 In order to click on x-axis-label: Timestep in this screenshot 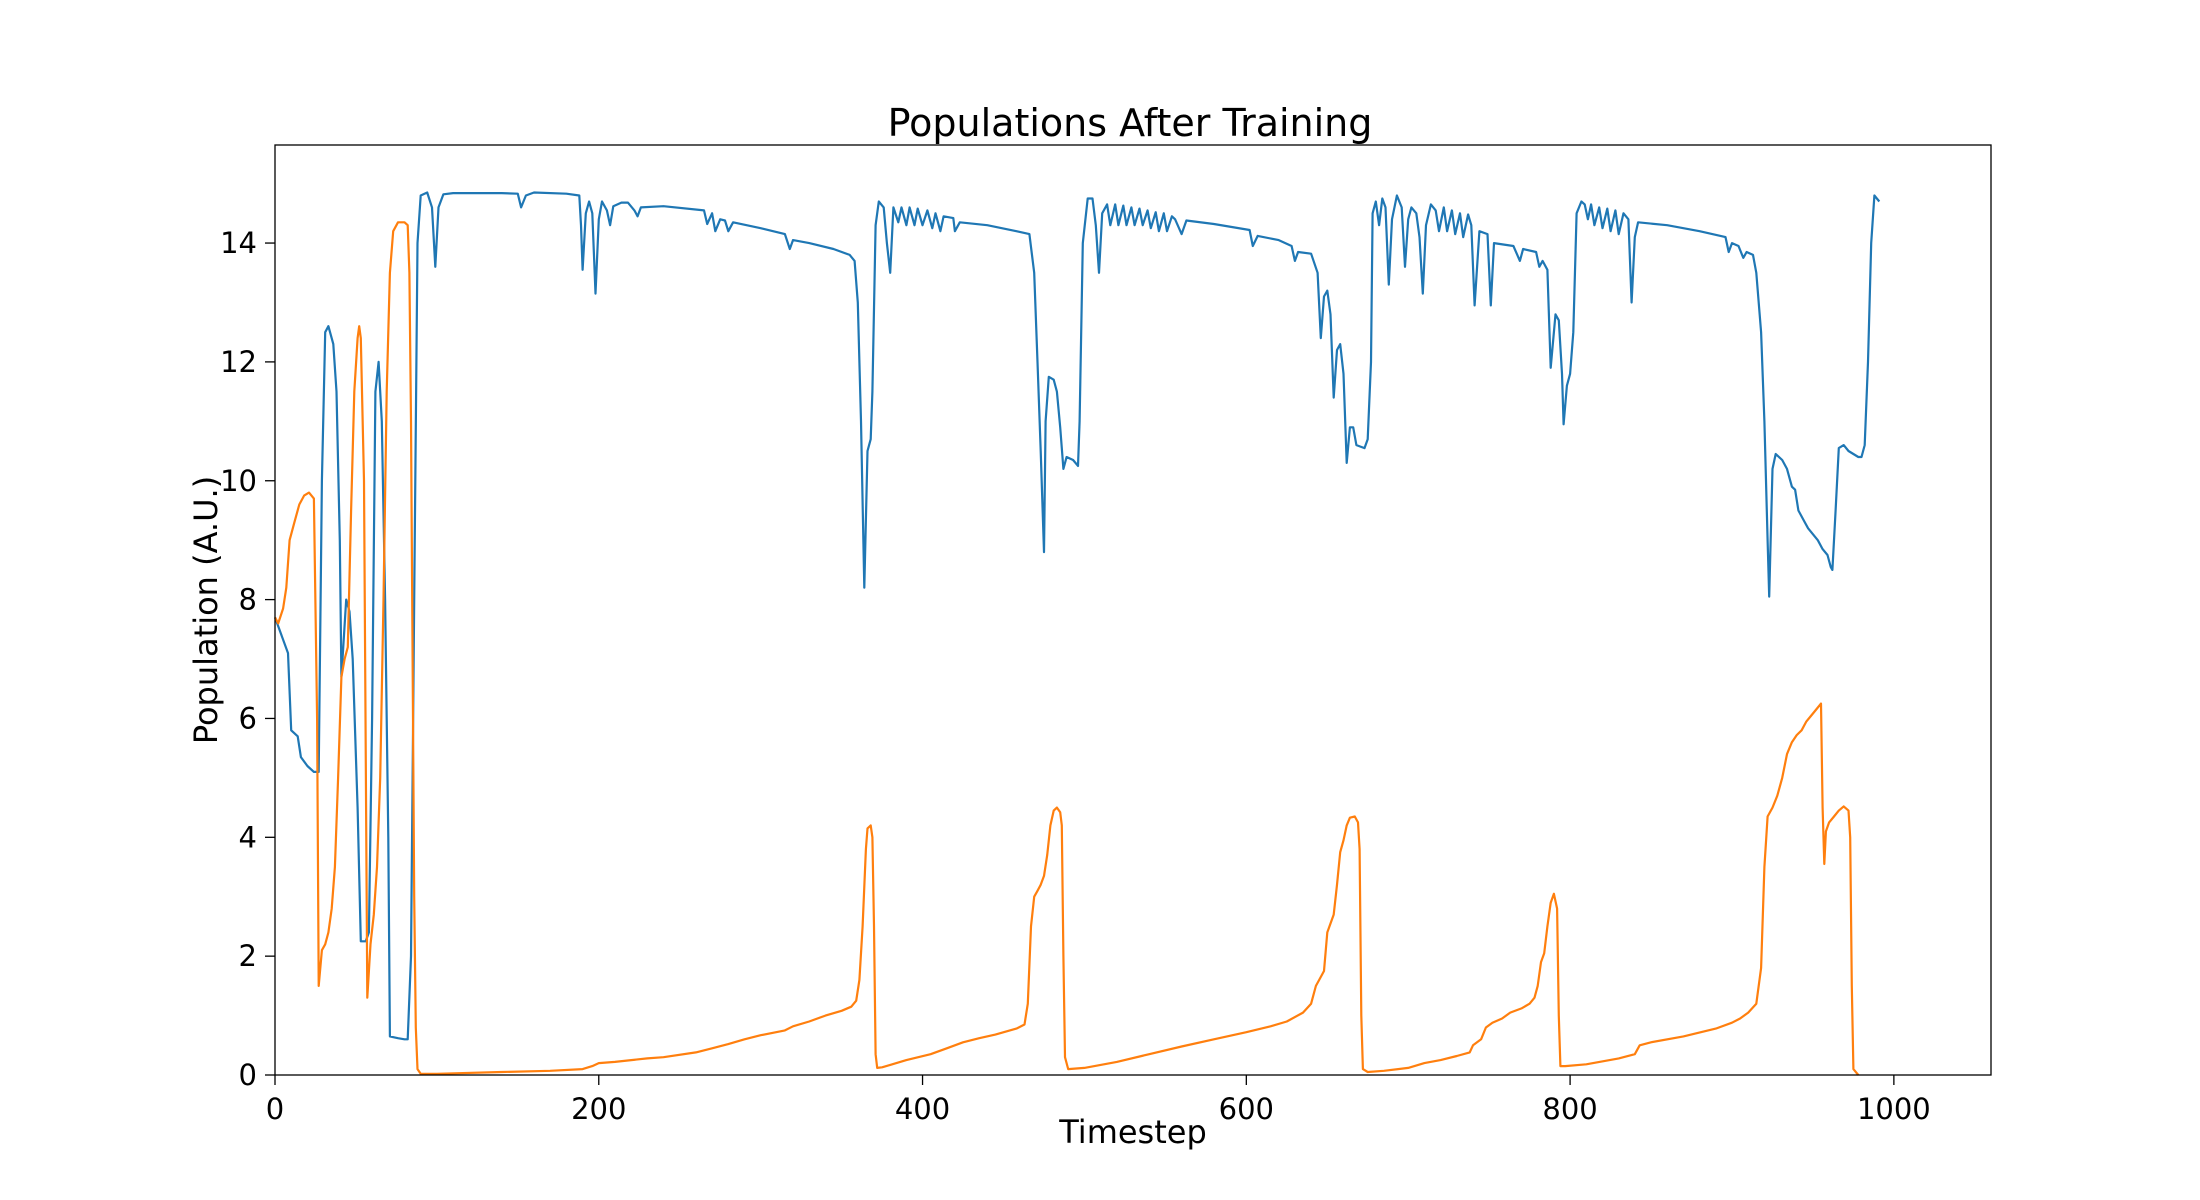, I will do `click(1132, 1132)`.